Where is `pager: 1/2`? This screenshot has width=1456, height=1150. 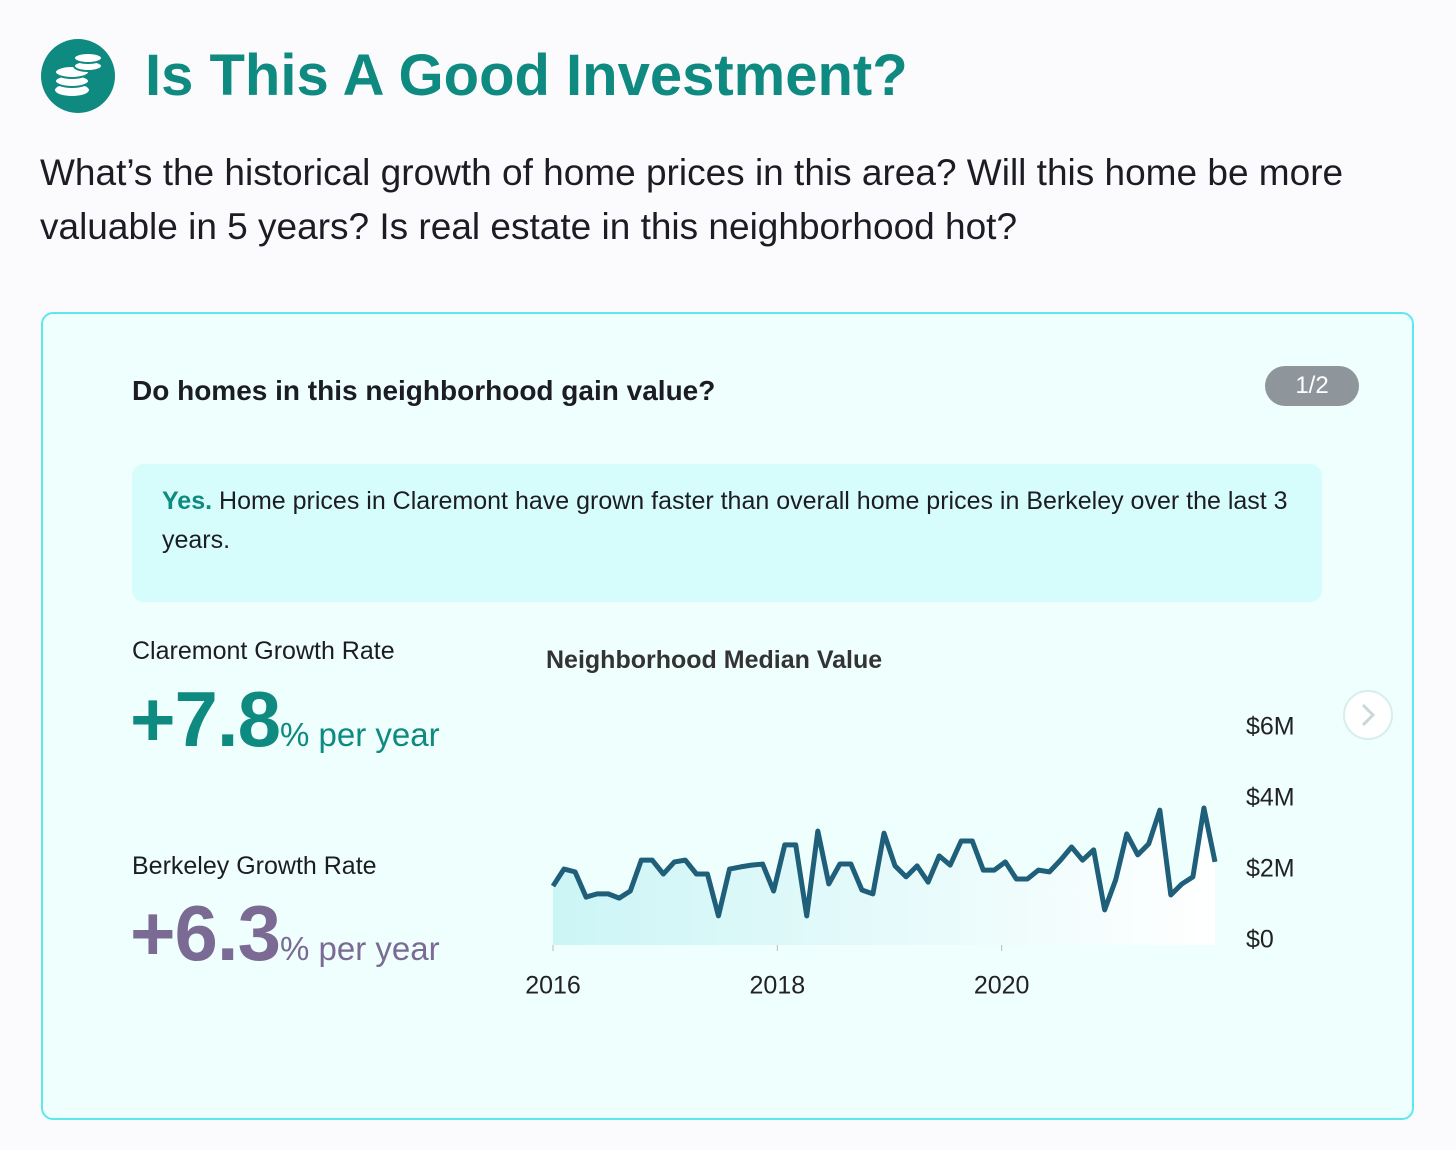 pager: 1/2 is located at coordinates (1312, 386).